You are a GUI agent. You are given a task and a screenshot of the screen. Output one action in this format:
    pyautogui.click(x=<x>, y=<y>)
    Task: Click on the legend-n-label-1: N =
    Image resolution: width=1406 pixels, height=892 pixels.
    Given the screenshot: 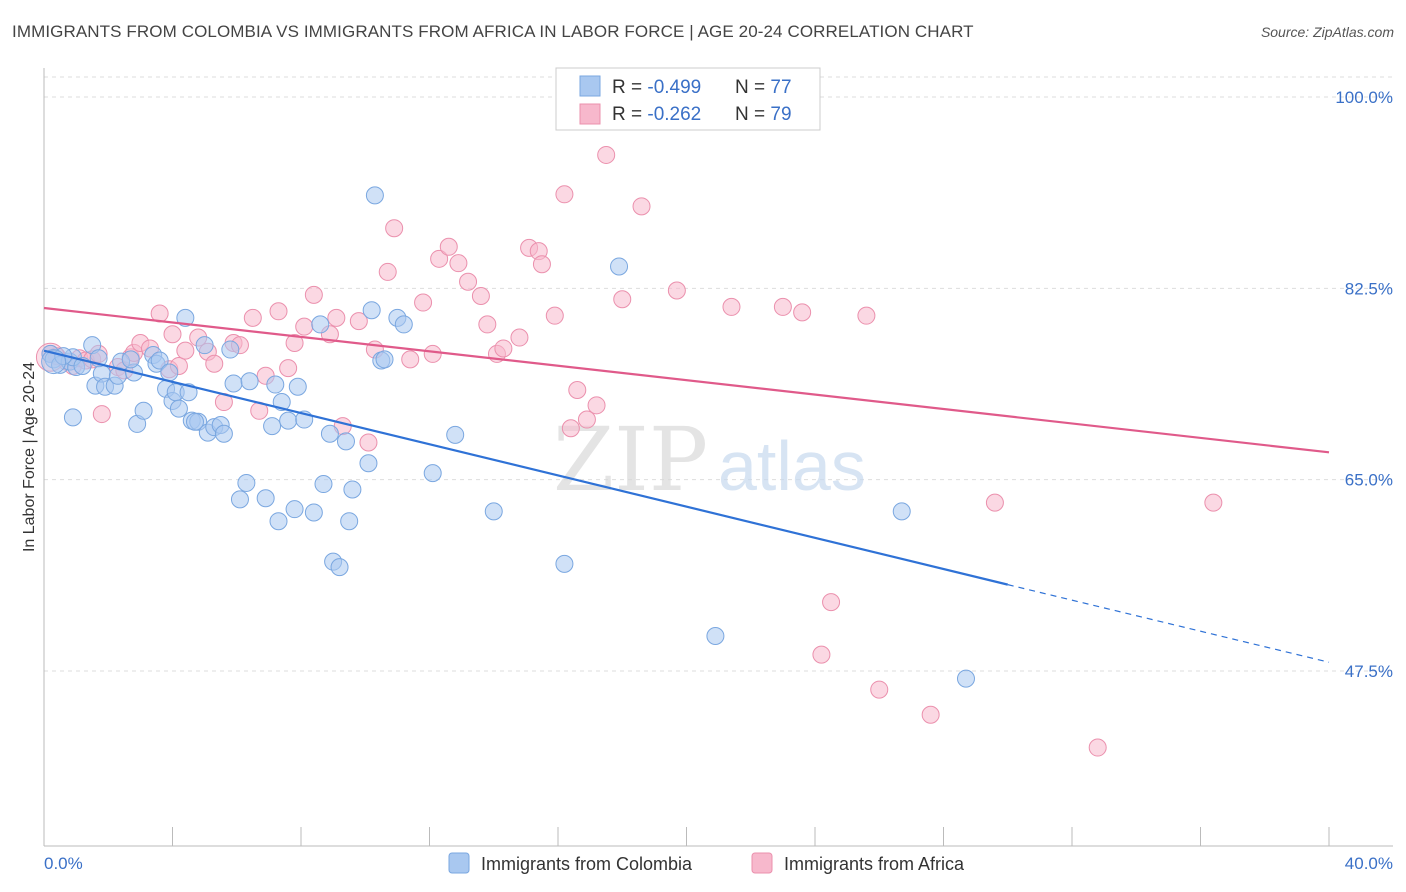 What is the action you would take?
    pyautogui.click(x=752, y=87)
    